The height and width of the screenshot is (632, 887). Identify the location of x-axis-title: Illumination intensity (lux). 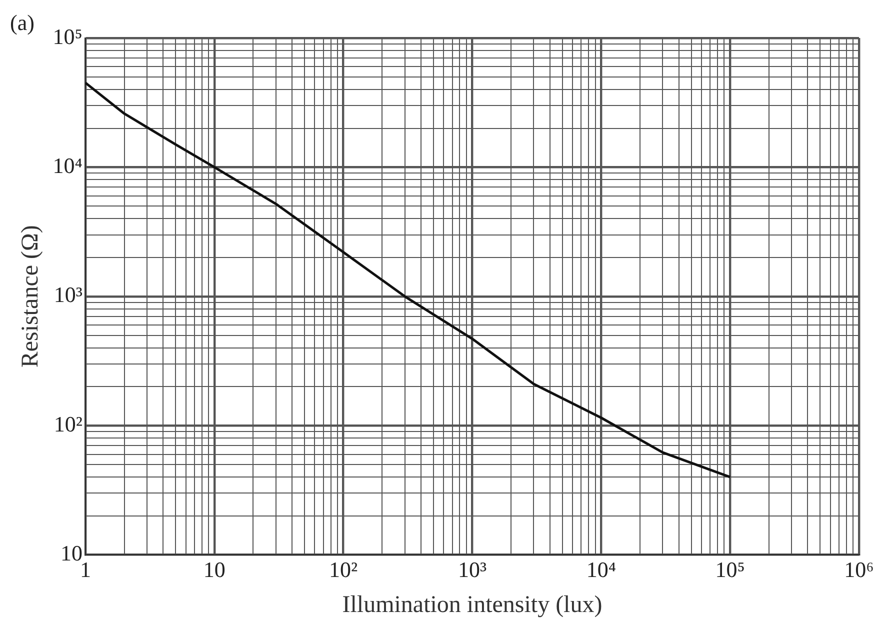
(472, 605).